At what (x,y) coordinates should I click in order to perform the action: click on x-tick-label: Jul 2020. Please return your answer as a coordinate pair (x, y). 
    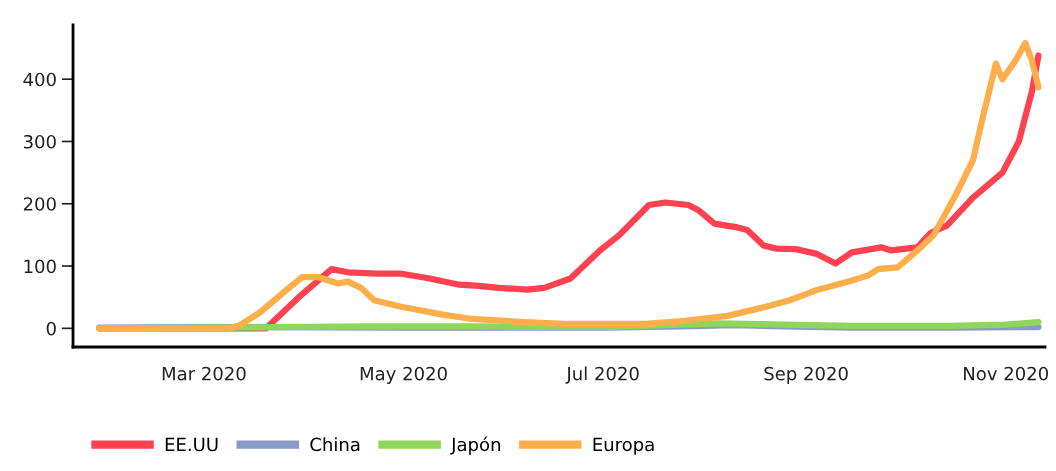
    Looking at the image, I should click on (602, 375).